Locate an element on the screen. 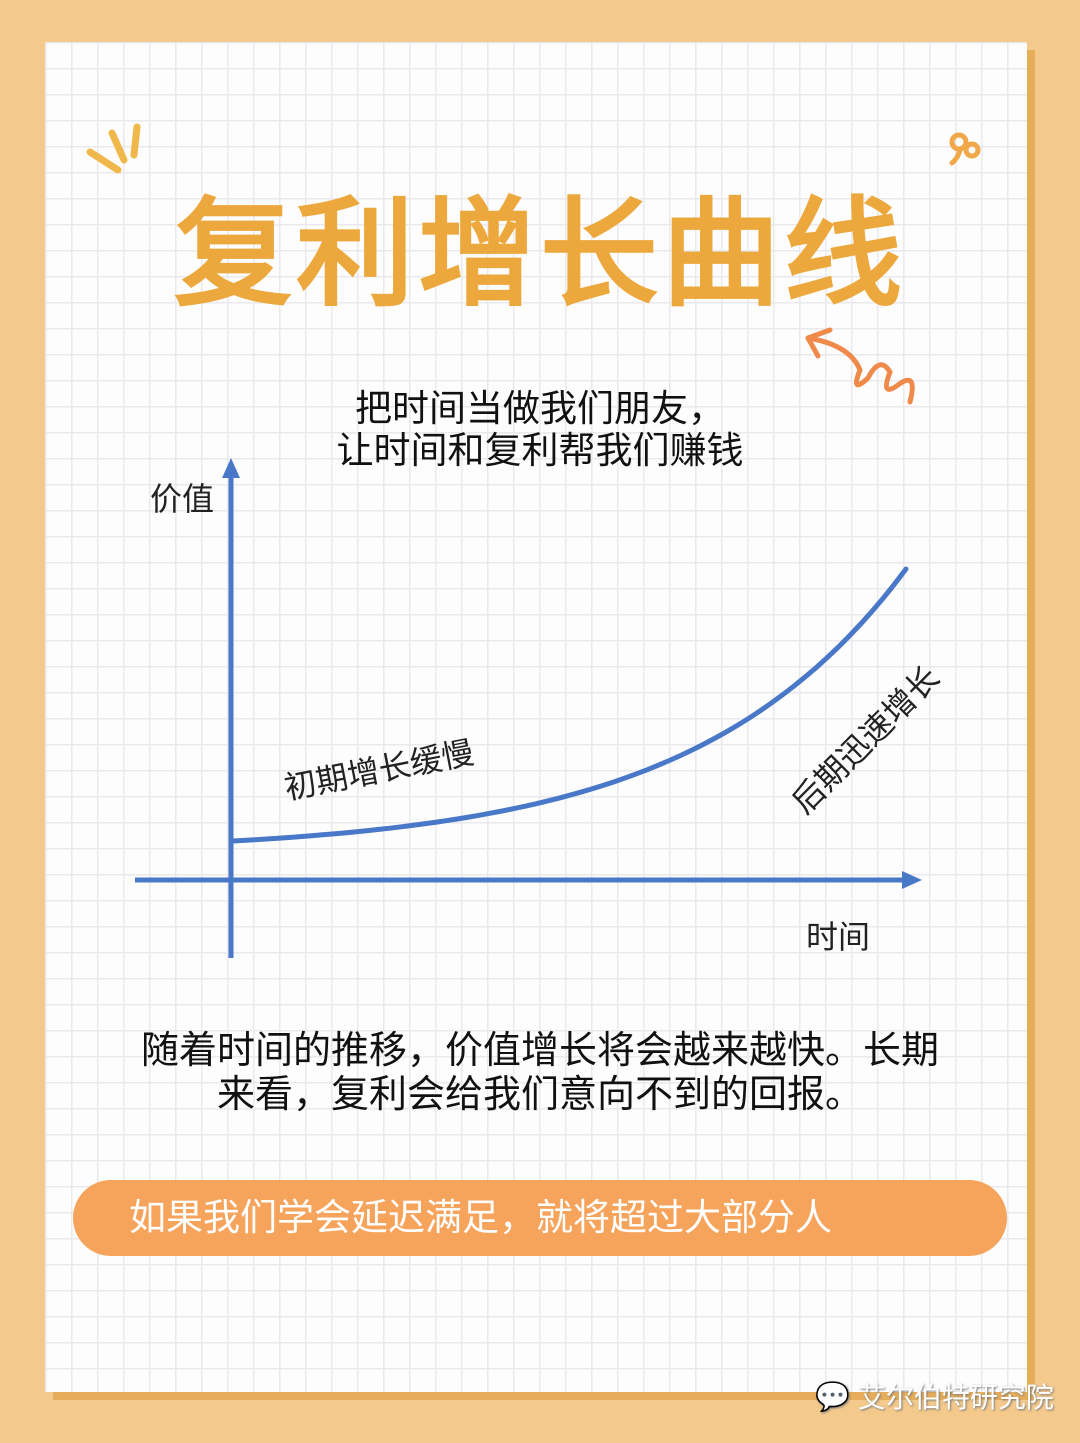 Image resolution: width=1080 pixels, height=1443 pixels. watermark: 💬 艾尔伯特研究院 is located at coordinates (934, 1396).